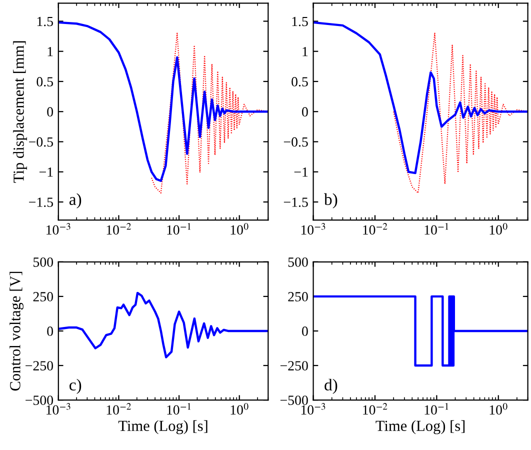 The image size is (531, 450). Describe the element at coordinates (20, 112) in the screenshot. I see `y-axis-title: Tip displacement [mm]` at that location.